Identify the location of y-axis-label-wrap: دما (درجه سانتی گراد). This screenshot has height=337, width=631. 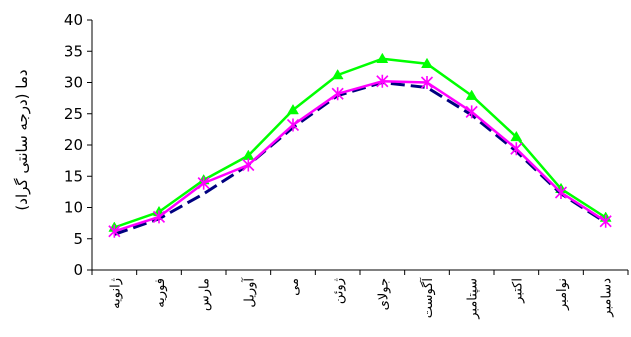
(22, 140).